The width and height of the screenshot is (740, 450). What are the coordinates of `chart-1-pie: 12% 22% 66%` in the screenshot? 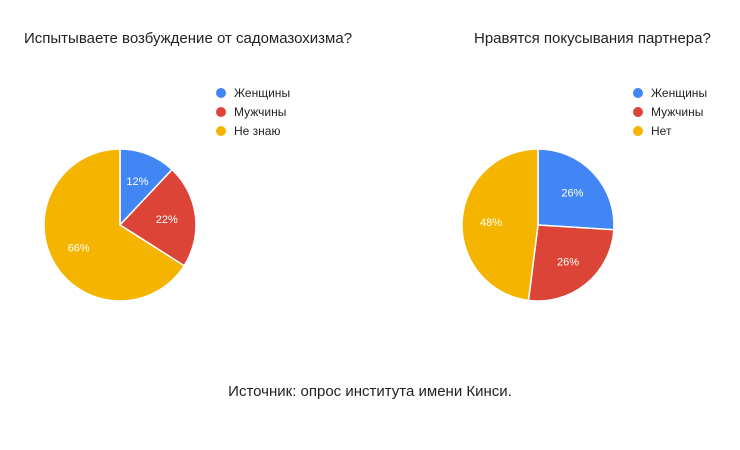 It's located at (120, 225).